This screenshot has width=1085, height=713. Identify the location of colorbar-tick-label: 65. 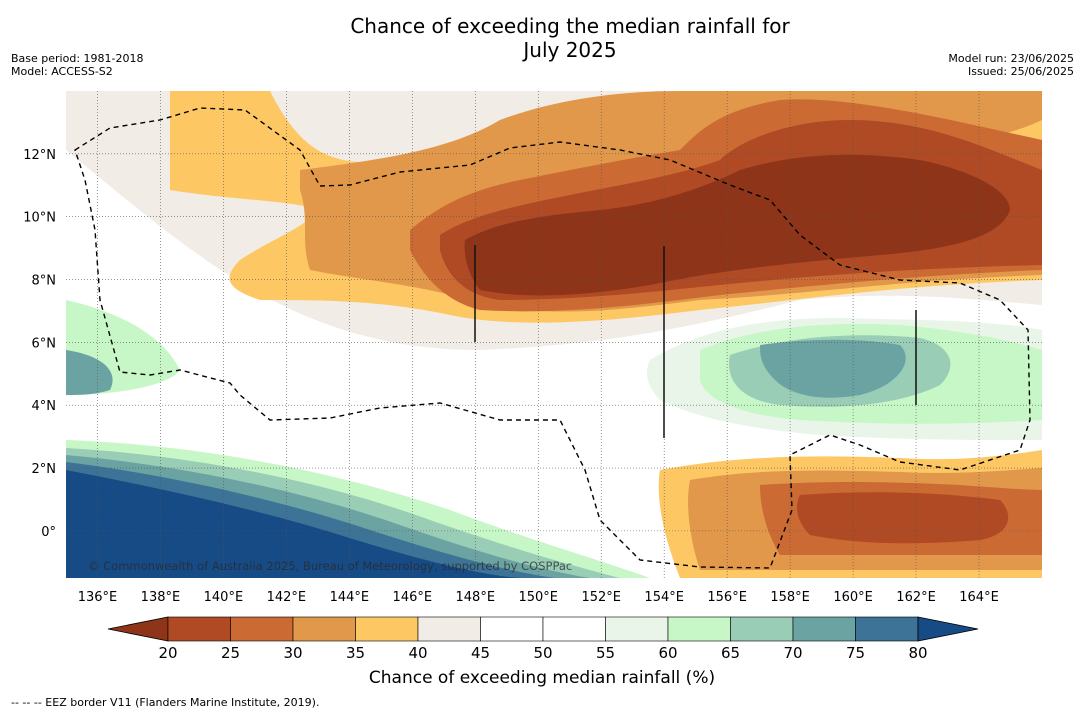
(730, 653).